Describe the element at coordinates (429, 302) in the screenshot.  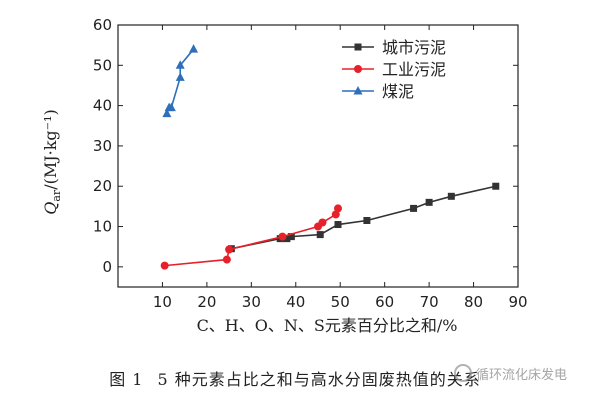
I see `x-tick-label: 70` at that location.